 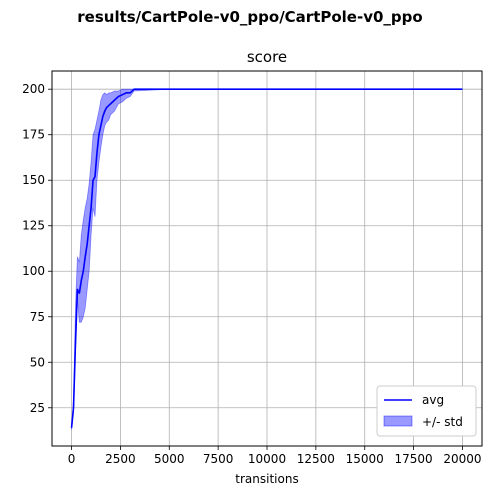 I want to click on x-tick-label: 5000, so click(x=169, y=459).